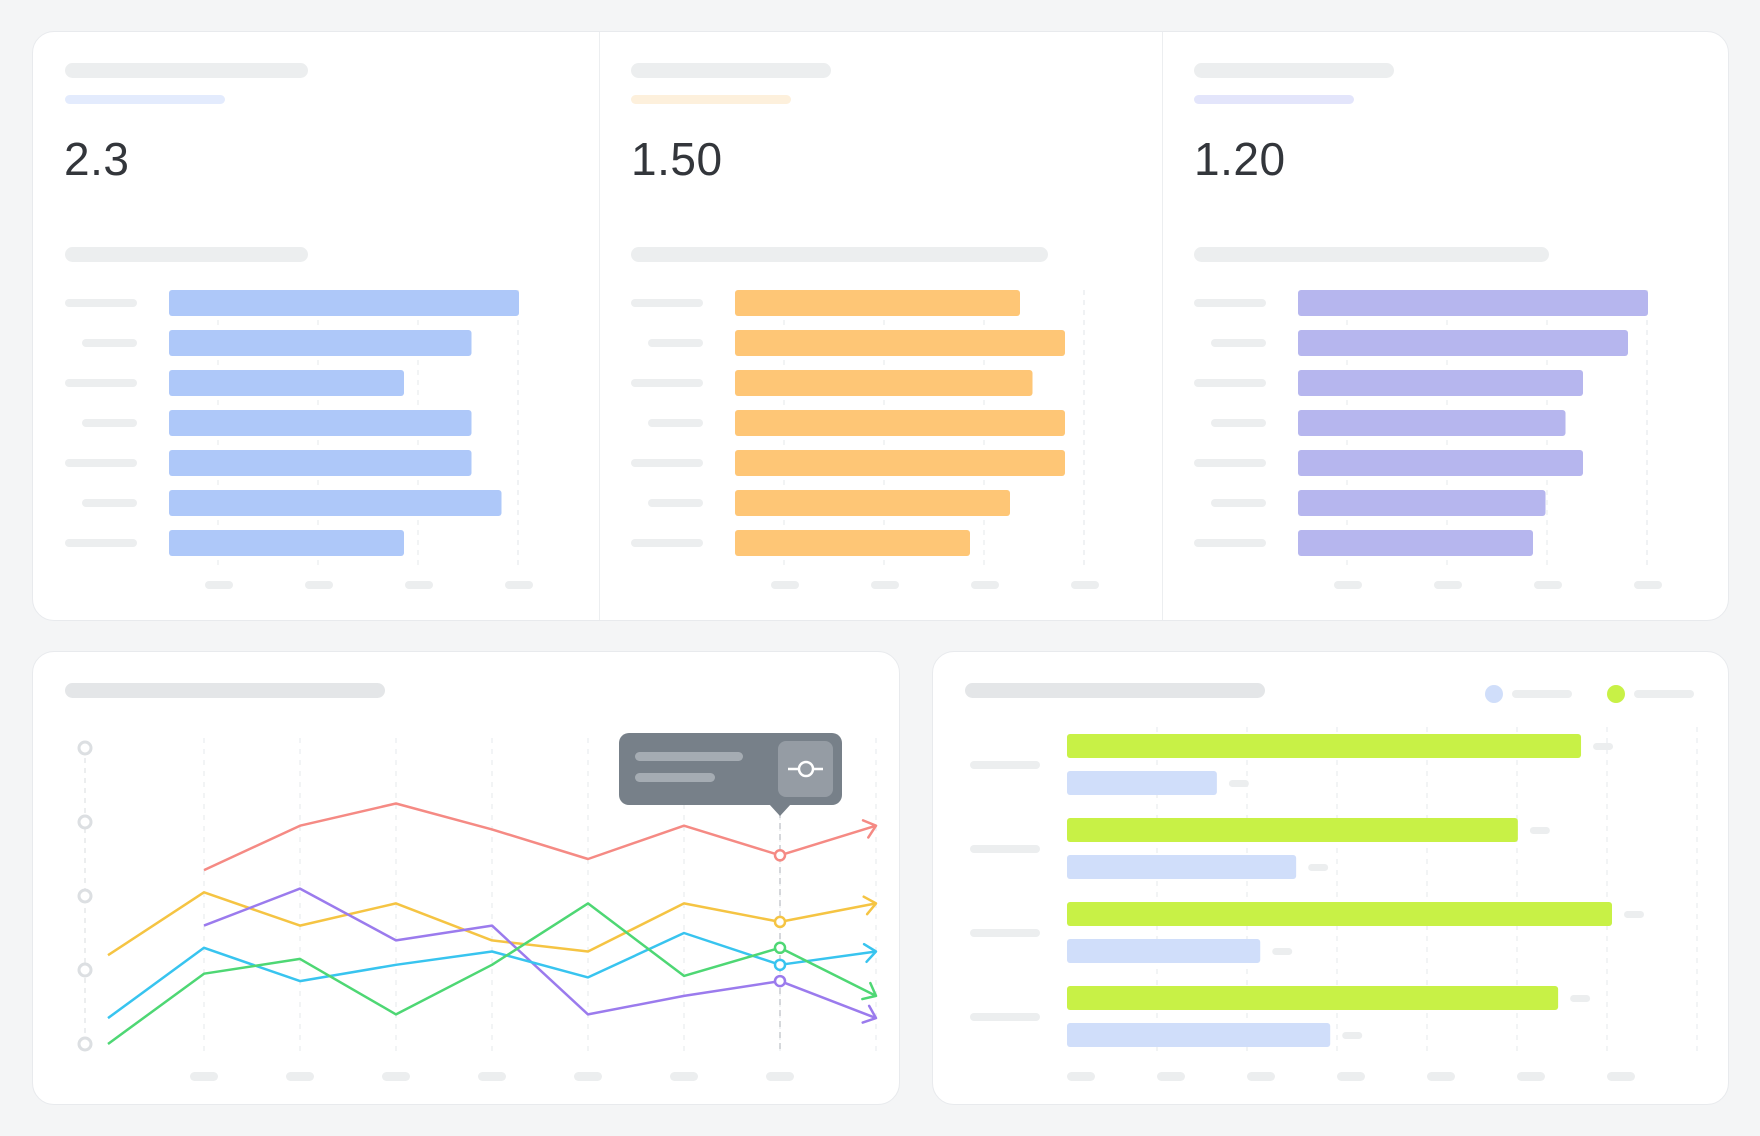 The width and height of the screenshot is (1760, 1136). What do you see at coordinates (599, 326) in the screenshot?
I see `panel-divider` at bounding box center [599, 326].